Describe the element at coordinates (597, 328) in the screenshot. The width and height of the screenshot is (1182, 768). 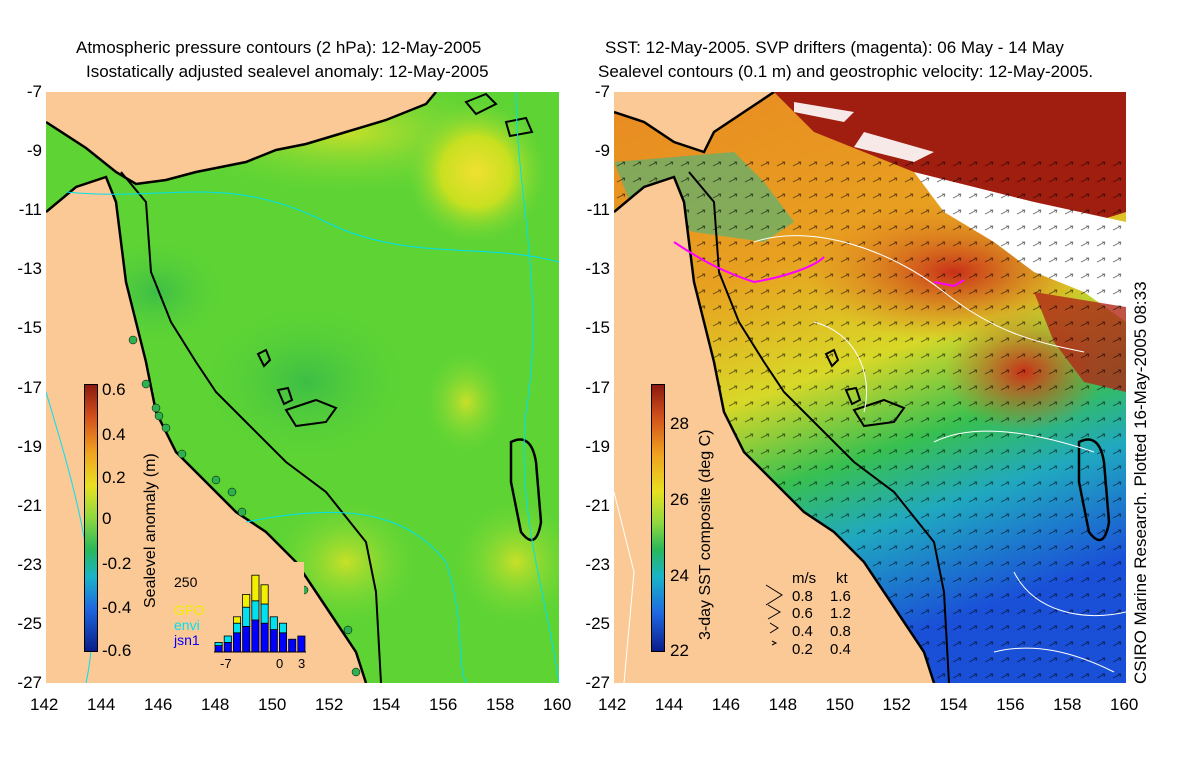
I see `right-ytick: -15` at that location.